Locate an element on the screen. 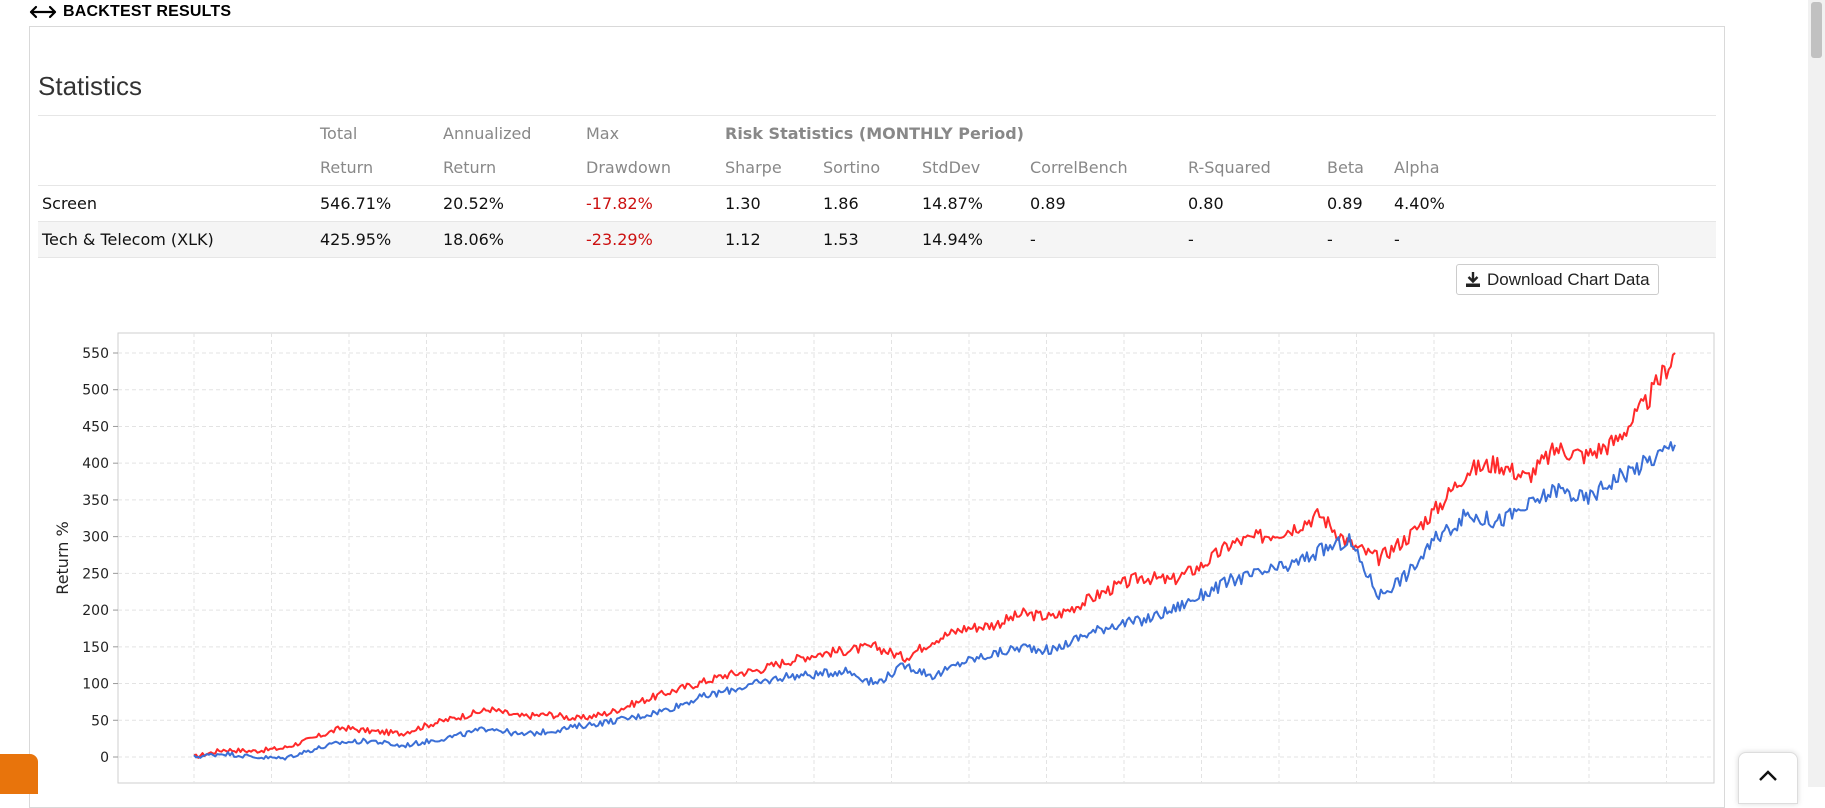 The height and width of the screenshot is (808, 1825). header-cell is located at coordinates (177, 168).